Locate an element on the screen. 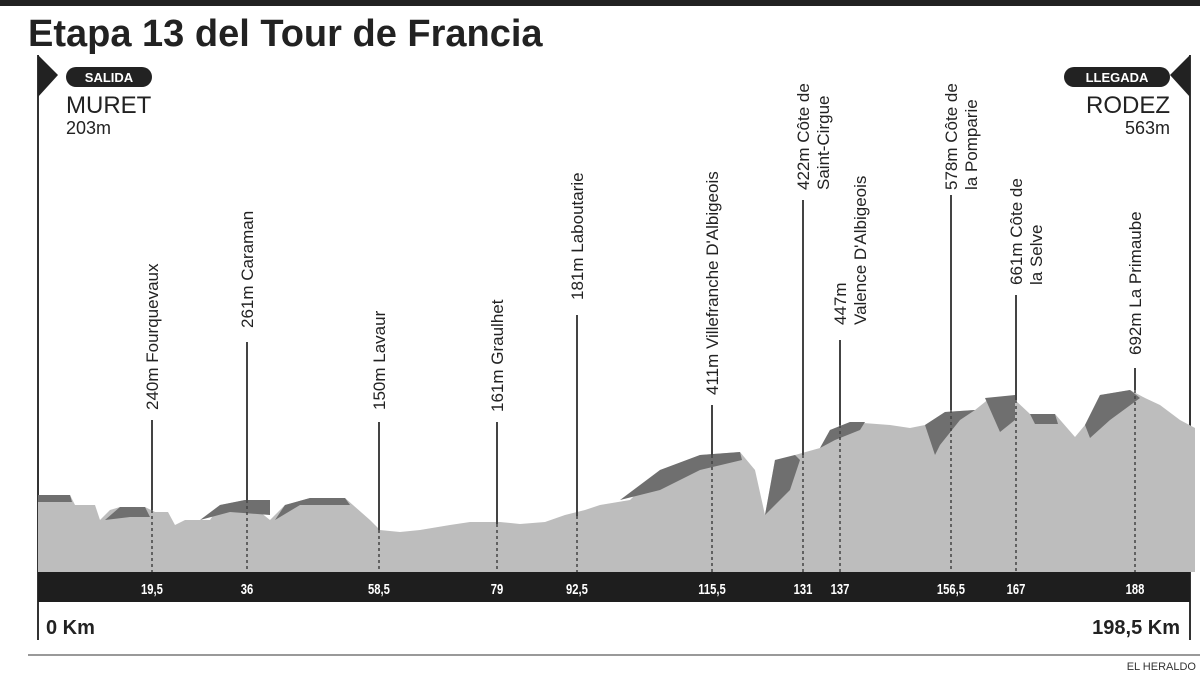 The image size is (1200, 675). finish-town: RODEZ is located at coordinates (1128, 105).